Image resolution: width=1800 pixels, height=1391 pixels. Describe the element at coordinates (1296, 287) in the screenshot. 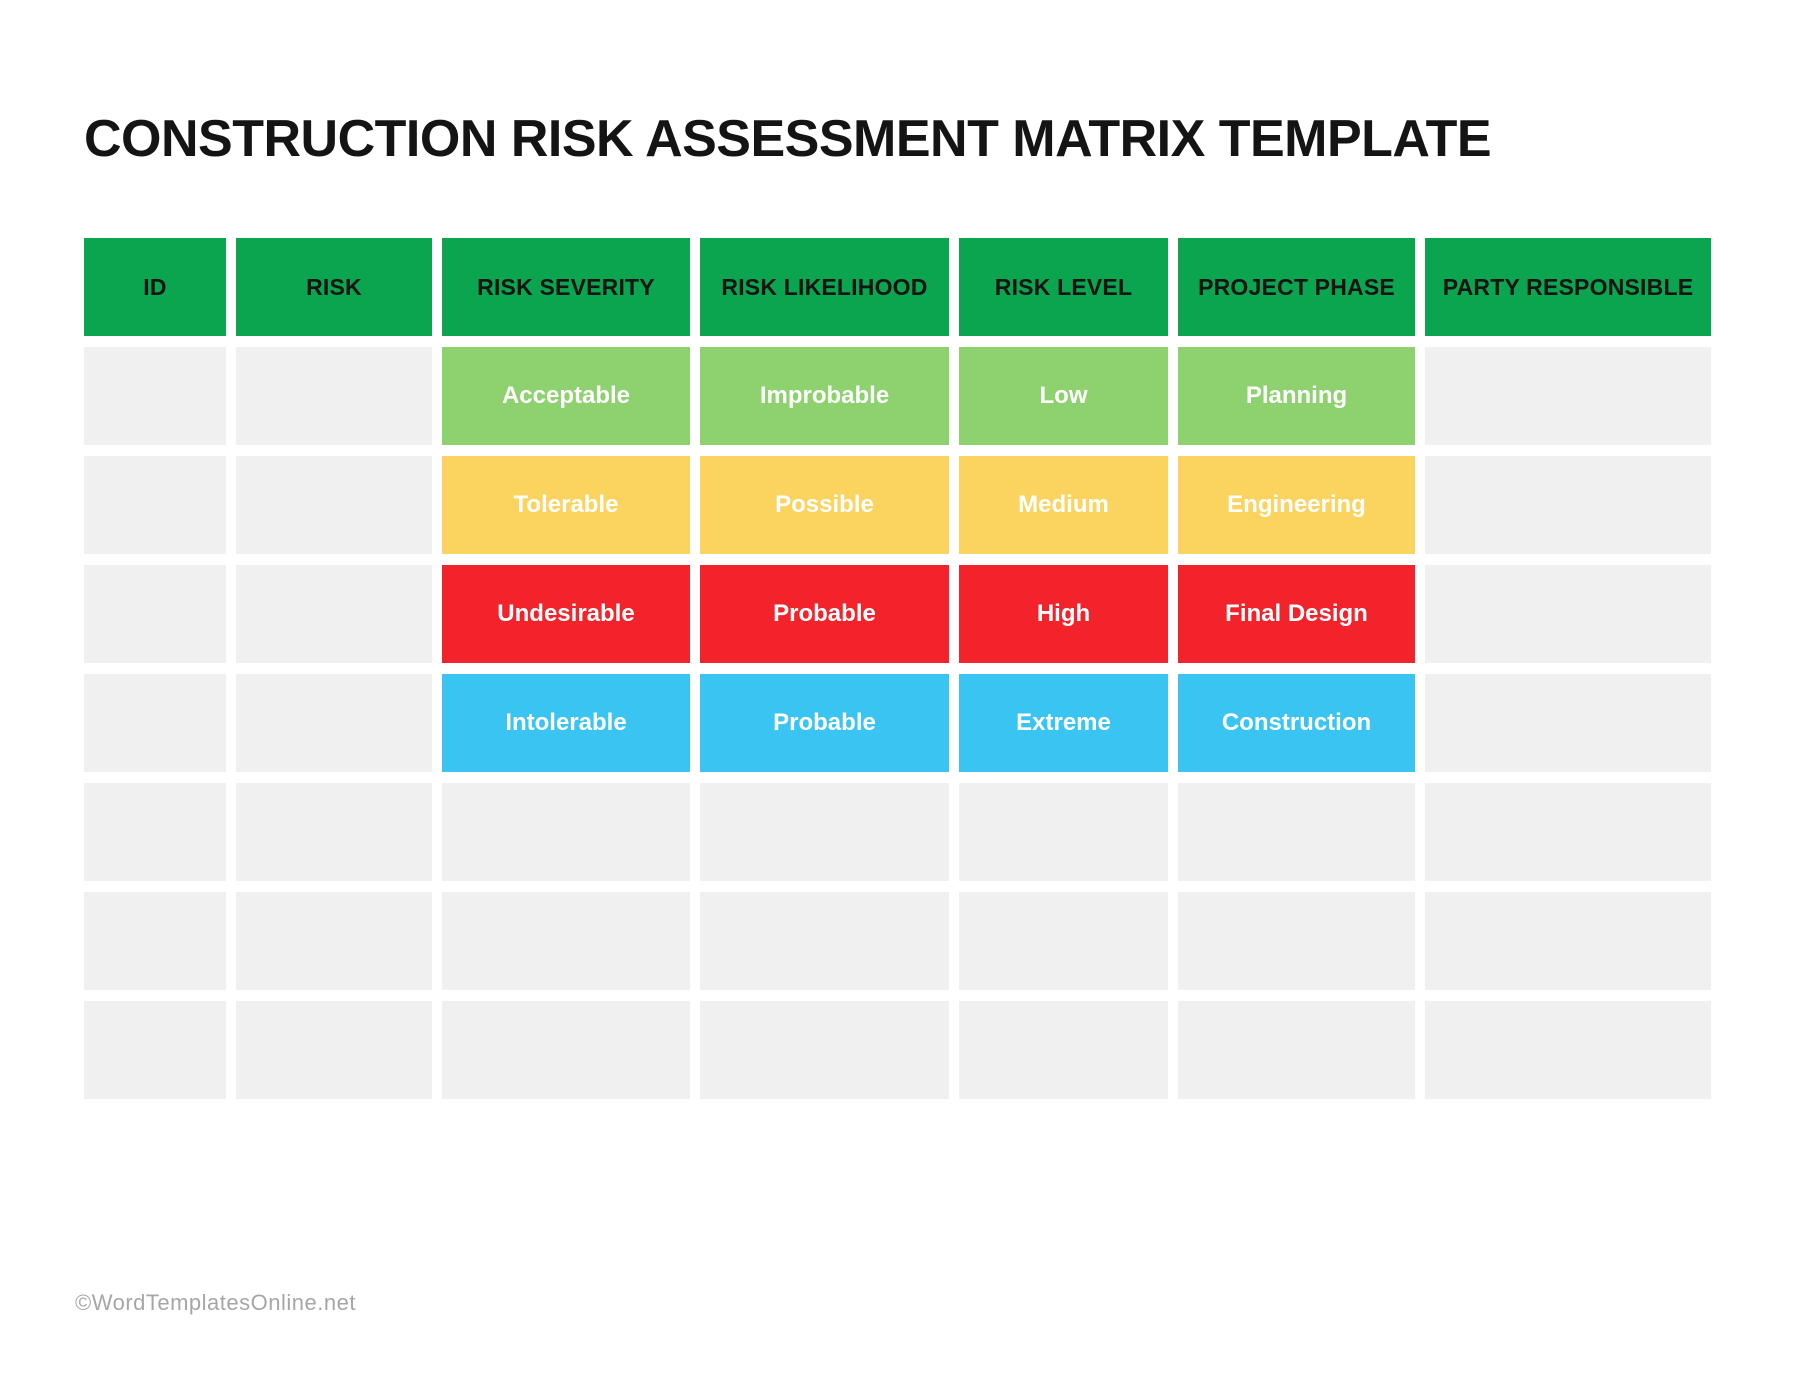

I see `column-header-phase: PROJECT PHASE` at that location.